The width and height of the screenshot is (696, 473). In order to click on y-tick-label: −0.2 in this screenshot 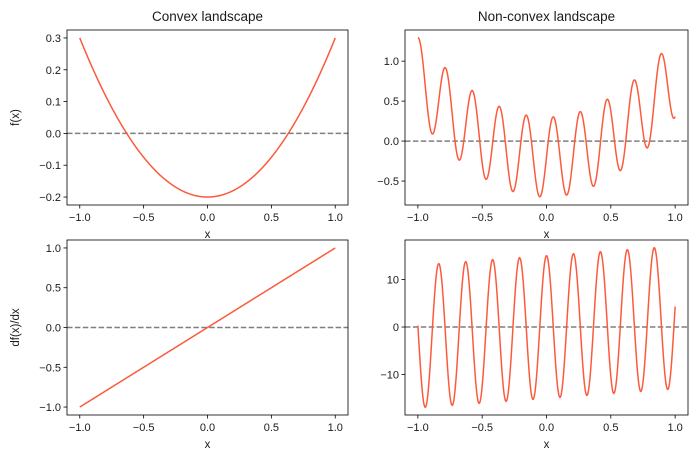, I will do `click(50, 198)`.